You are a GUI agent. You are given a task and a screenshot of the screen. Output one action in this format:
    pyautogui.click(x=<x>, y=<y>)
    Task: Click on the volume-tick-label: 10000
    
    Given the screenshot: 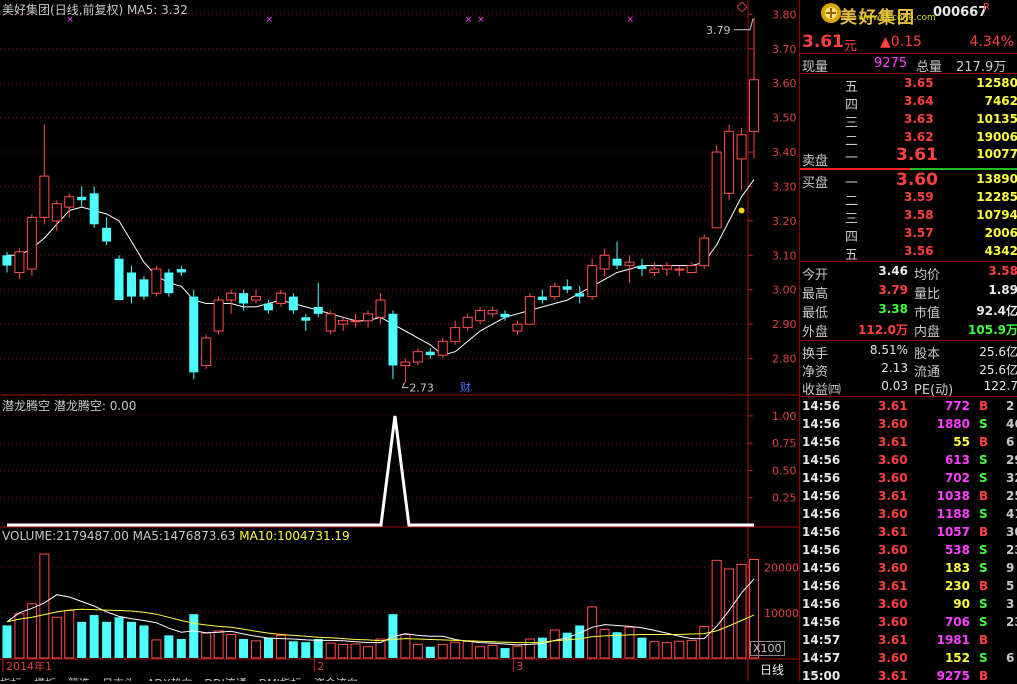 What is the action you would take?
    pyautogui.click(x=781, y=613)
    